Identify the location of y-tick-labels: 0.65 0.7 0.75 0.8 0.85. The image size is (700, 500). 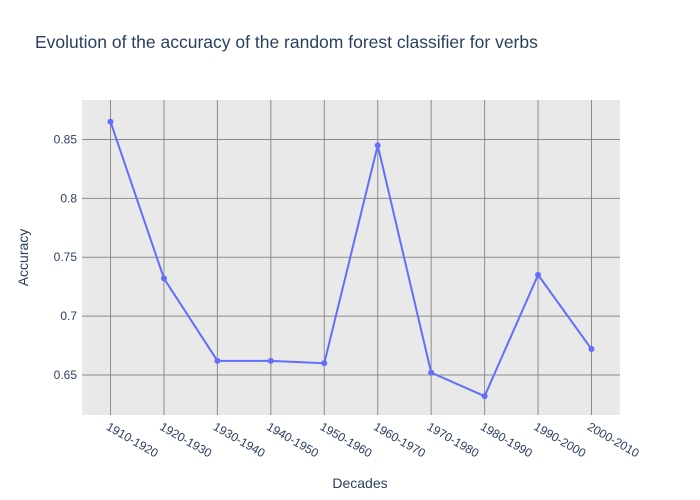
(66, 257).